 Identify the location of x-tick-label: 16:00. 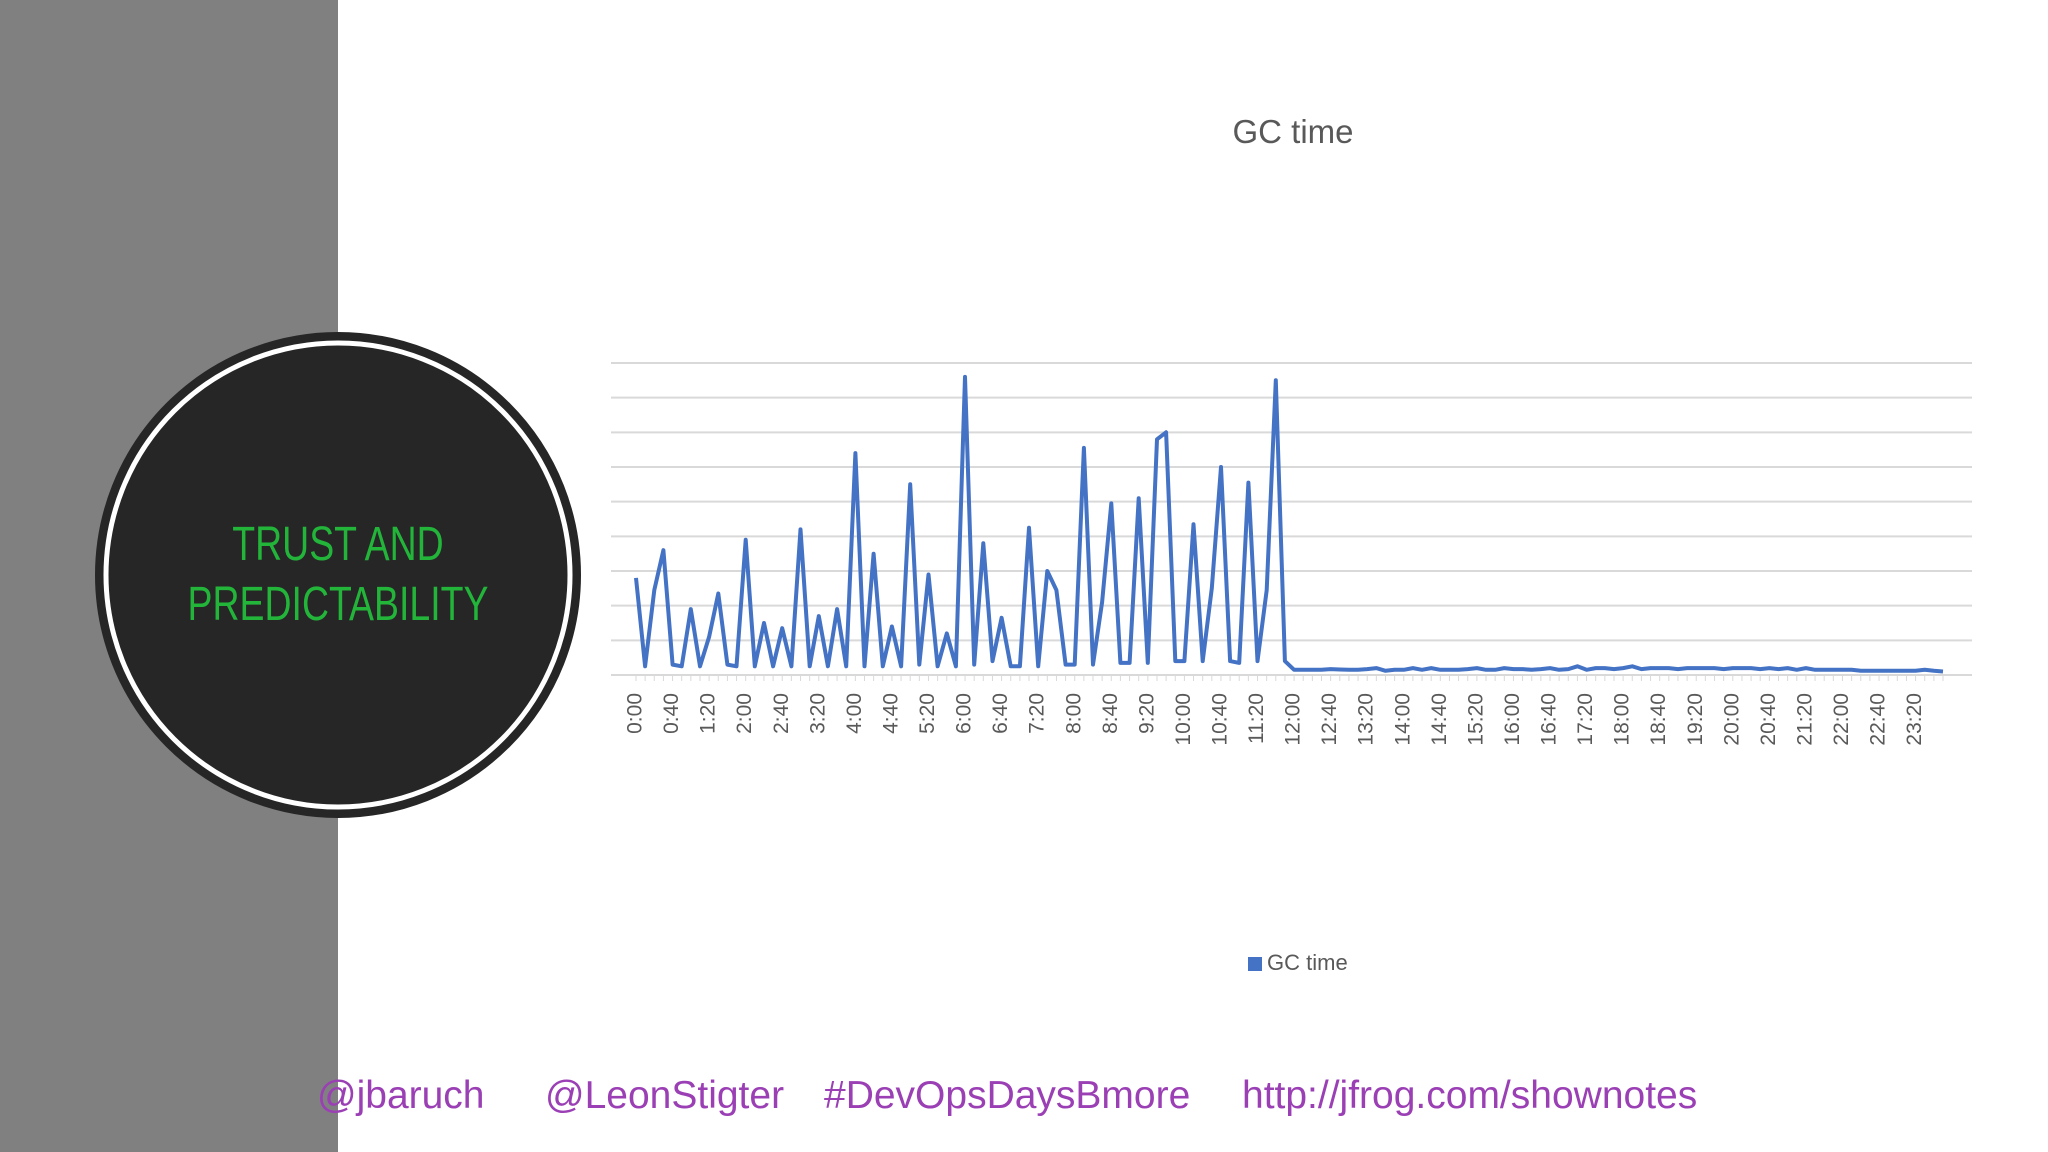
(1512, 719).